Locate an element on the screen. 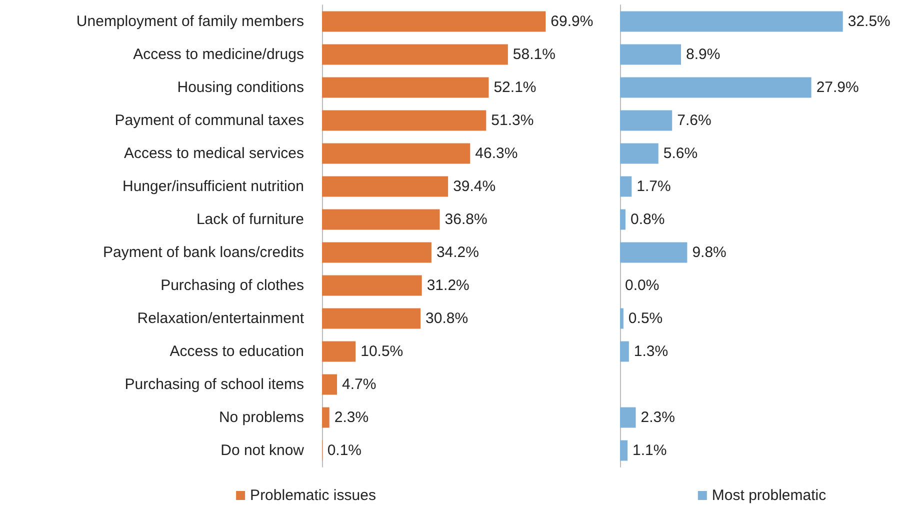  data-label: 46.3% is located at coordinates (496, 153).